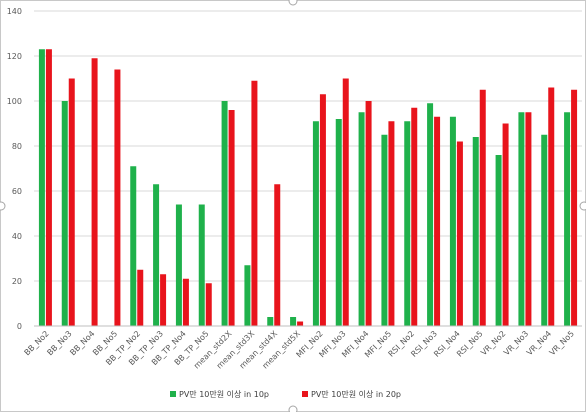 Image resolution: width=586 pixels, height=412 pixels. I want to click on bar-10p-BB_TP_No4, so click(178, 265).